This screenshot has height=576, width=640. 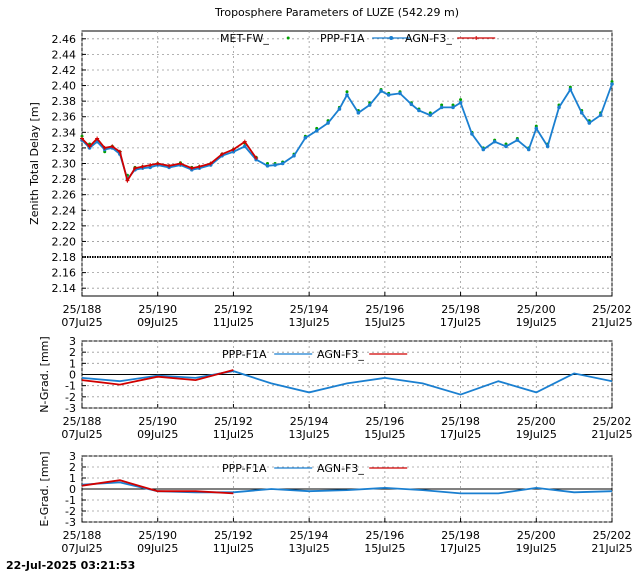 I want to click on x-tick-date-label: 13Jul25, so click(x=309, y=434).